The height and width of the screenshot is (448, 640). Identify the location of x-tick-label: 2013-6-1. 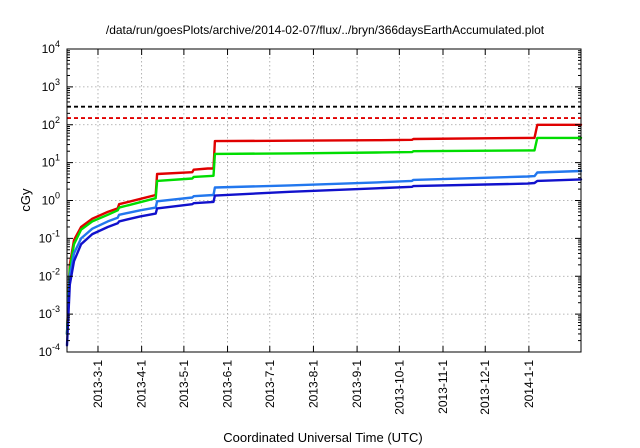
(228, 384).